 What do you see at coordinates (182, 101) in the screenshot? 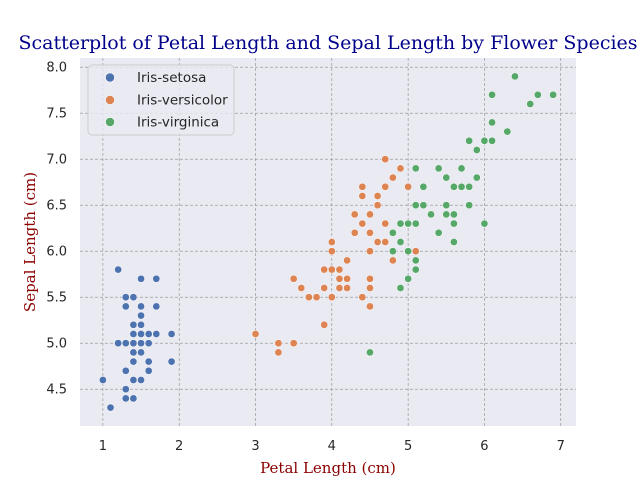
I see `legend-label-versicolor: Iris-versicolor` at bounding box center [182, 101].